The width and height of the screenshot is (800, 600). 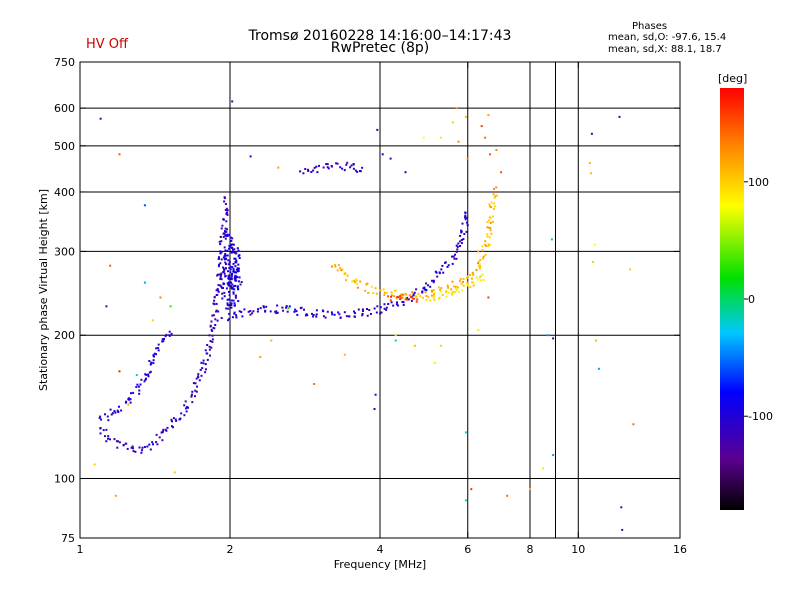 I want to click on x-tick-label: 8, so click(x=530, y=549).